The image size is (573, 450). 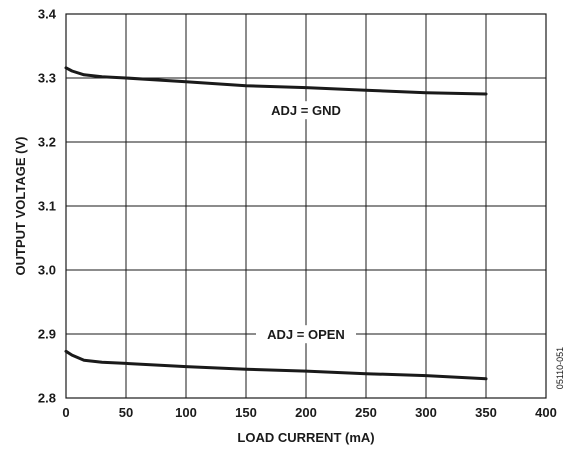 I want to click on y-tick-label: 3.3, so click(x=47, y=78).